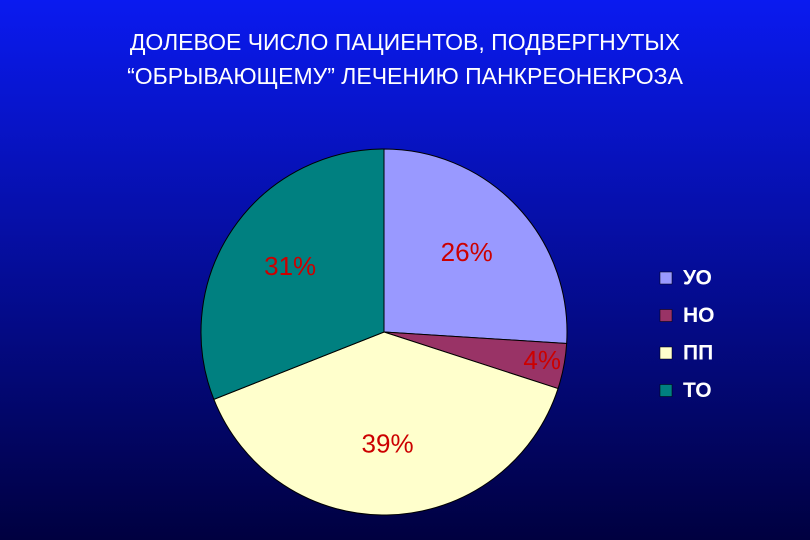 Image resolution: width=810 pixels, height=540 pixels. I want to click on data-label: 31%, so click(290, 266).